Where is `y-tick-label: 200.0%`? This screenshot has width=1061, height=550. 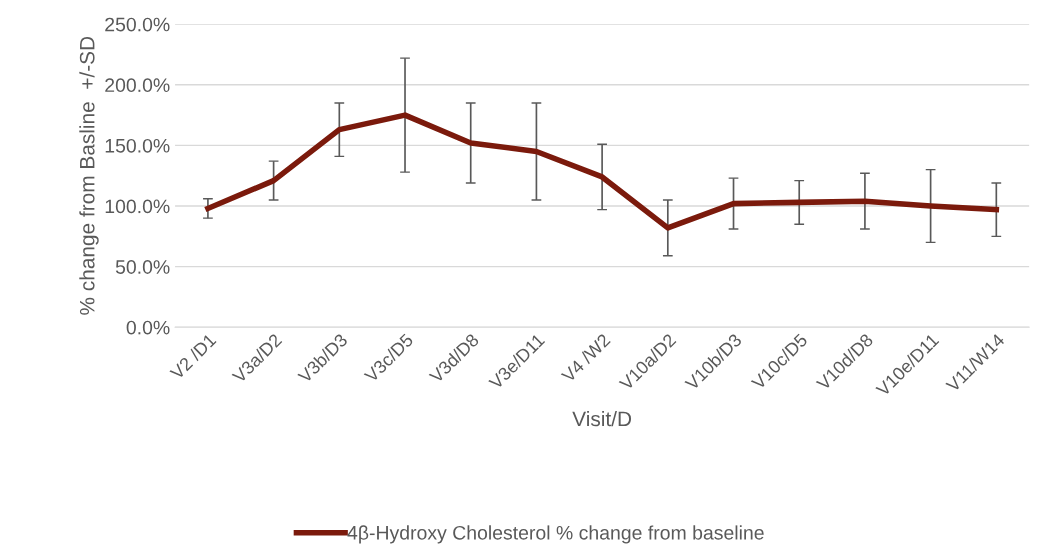 y-tick-label: 200.0% is located at coordinates (137, 85).